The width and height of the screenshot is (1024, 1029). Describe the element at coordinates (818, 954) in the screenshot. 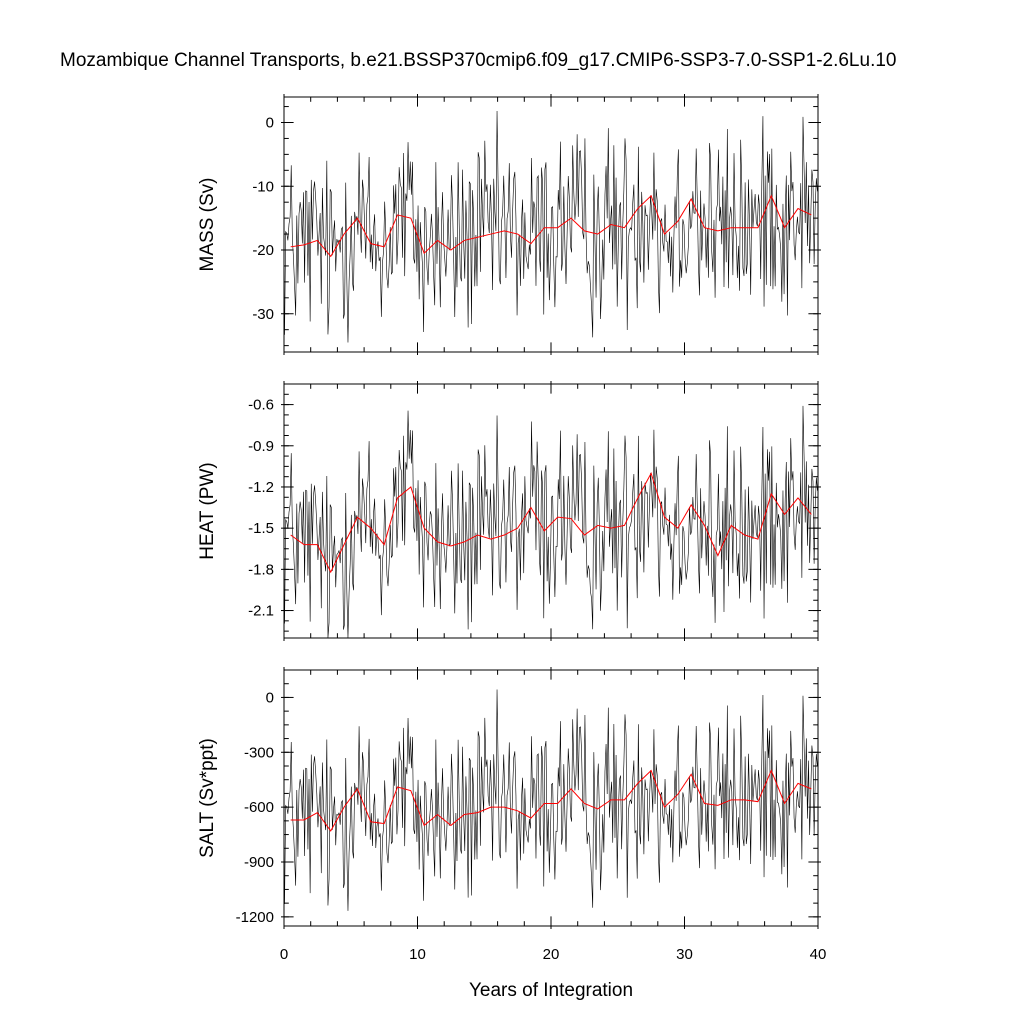

I see `x-tick-label: 40` at that location.